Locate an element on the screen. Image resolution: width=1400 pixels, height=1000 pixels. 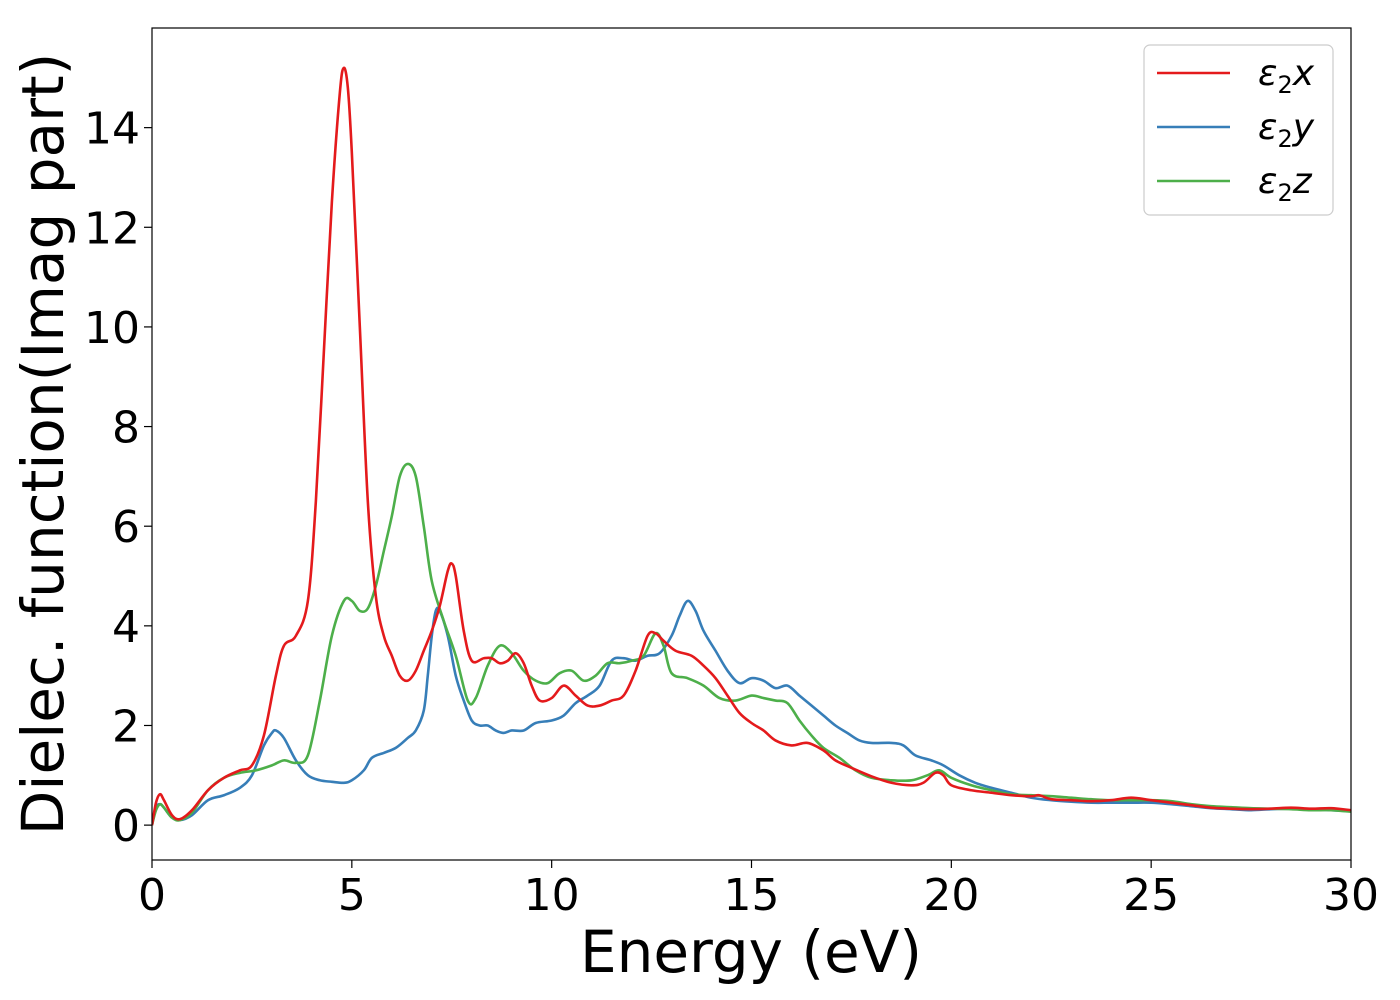
x-axis: 0 5 10 15 20 25 30 is located at coordinates (758, 890).